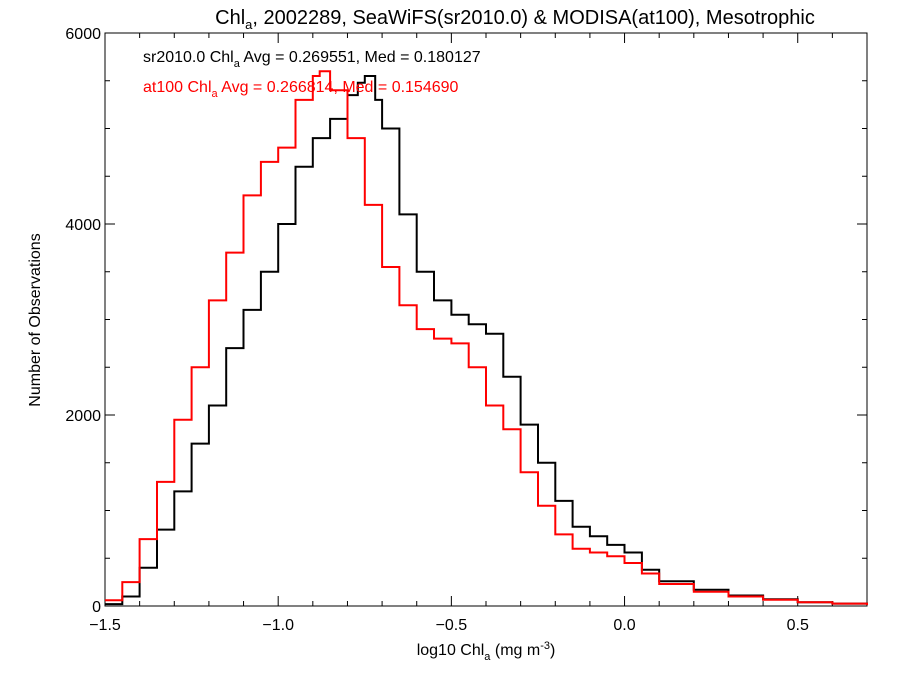 This screenshot has width=900, height=680. What do you see at coordinates (278, 625) in the screenshot?
I see `x-tick-label: −1.0` at bounding box center [278, 625].